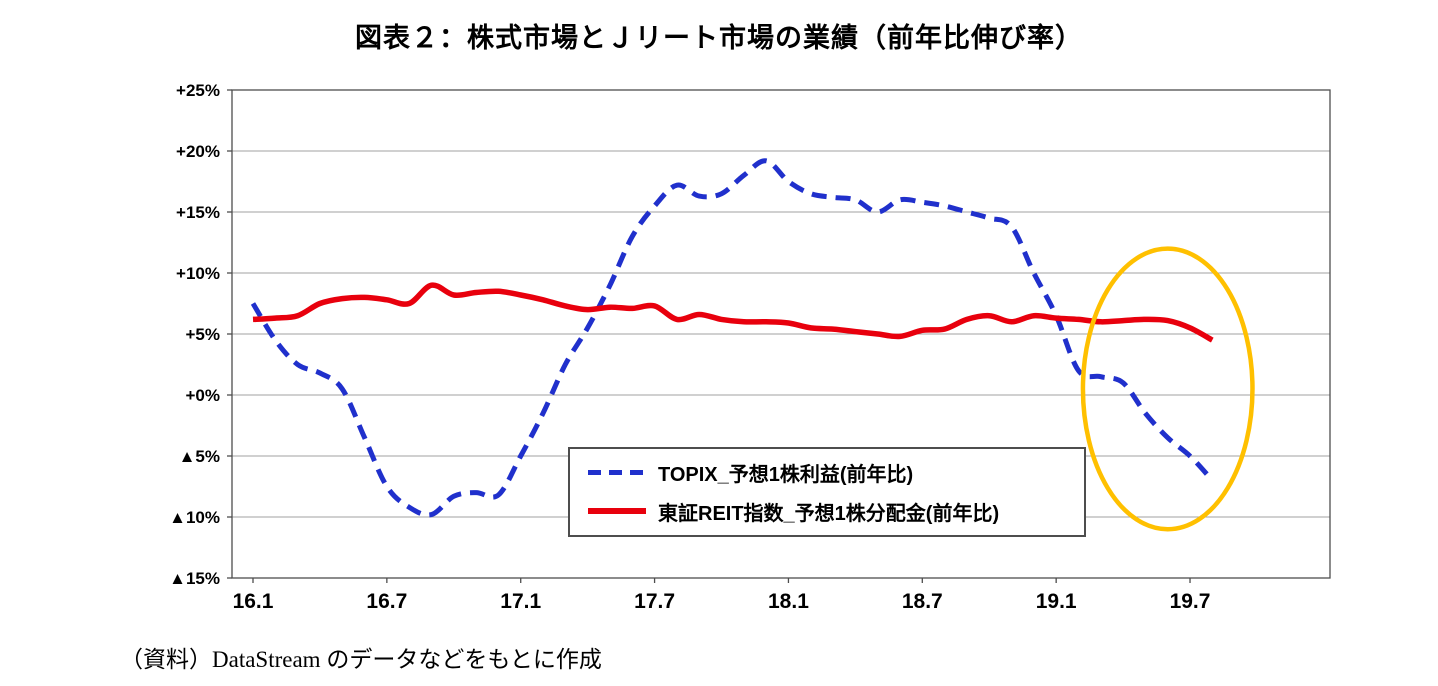 Image resolution: width=1438 pixels, height=686 pixels. What do you see at coordinates (1056, 601) in the screenshot?
I see `x-axis-tick-label: 19.1` at bounding box center [1056, 601].